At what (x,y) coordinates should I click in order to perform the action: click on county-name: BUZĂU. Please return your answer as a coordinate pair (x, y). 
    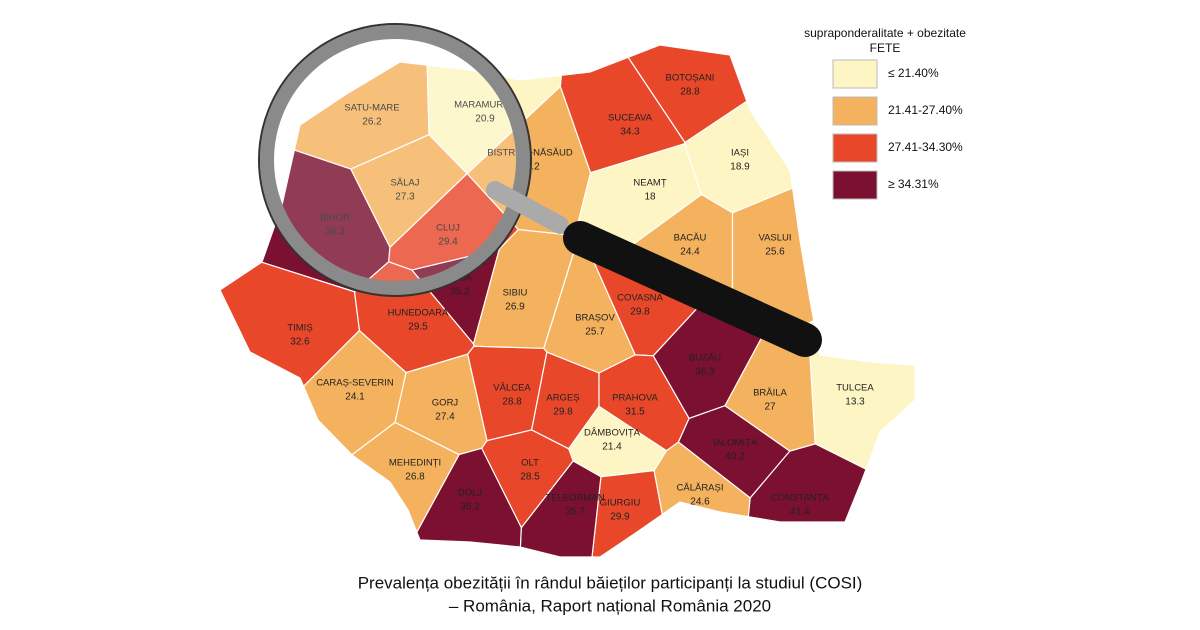
    Looking at the image, I should click on (705, 358).